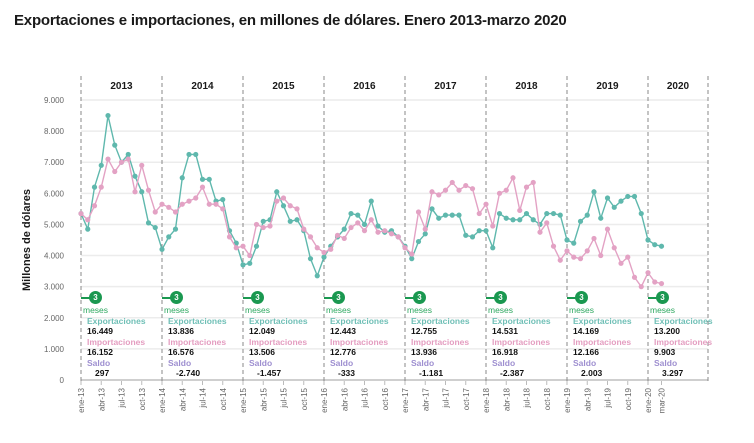 The width and height of the screenshot is (754, 443). Describe the element at coordinates (101, 399) in the screenshot. I see `x-tick-label: abr-13` at that location.